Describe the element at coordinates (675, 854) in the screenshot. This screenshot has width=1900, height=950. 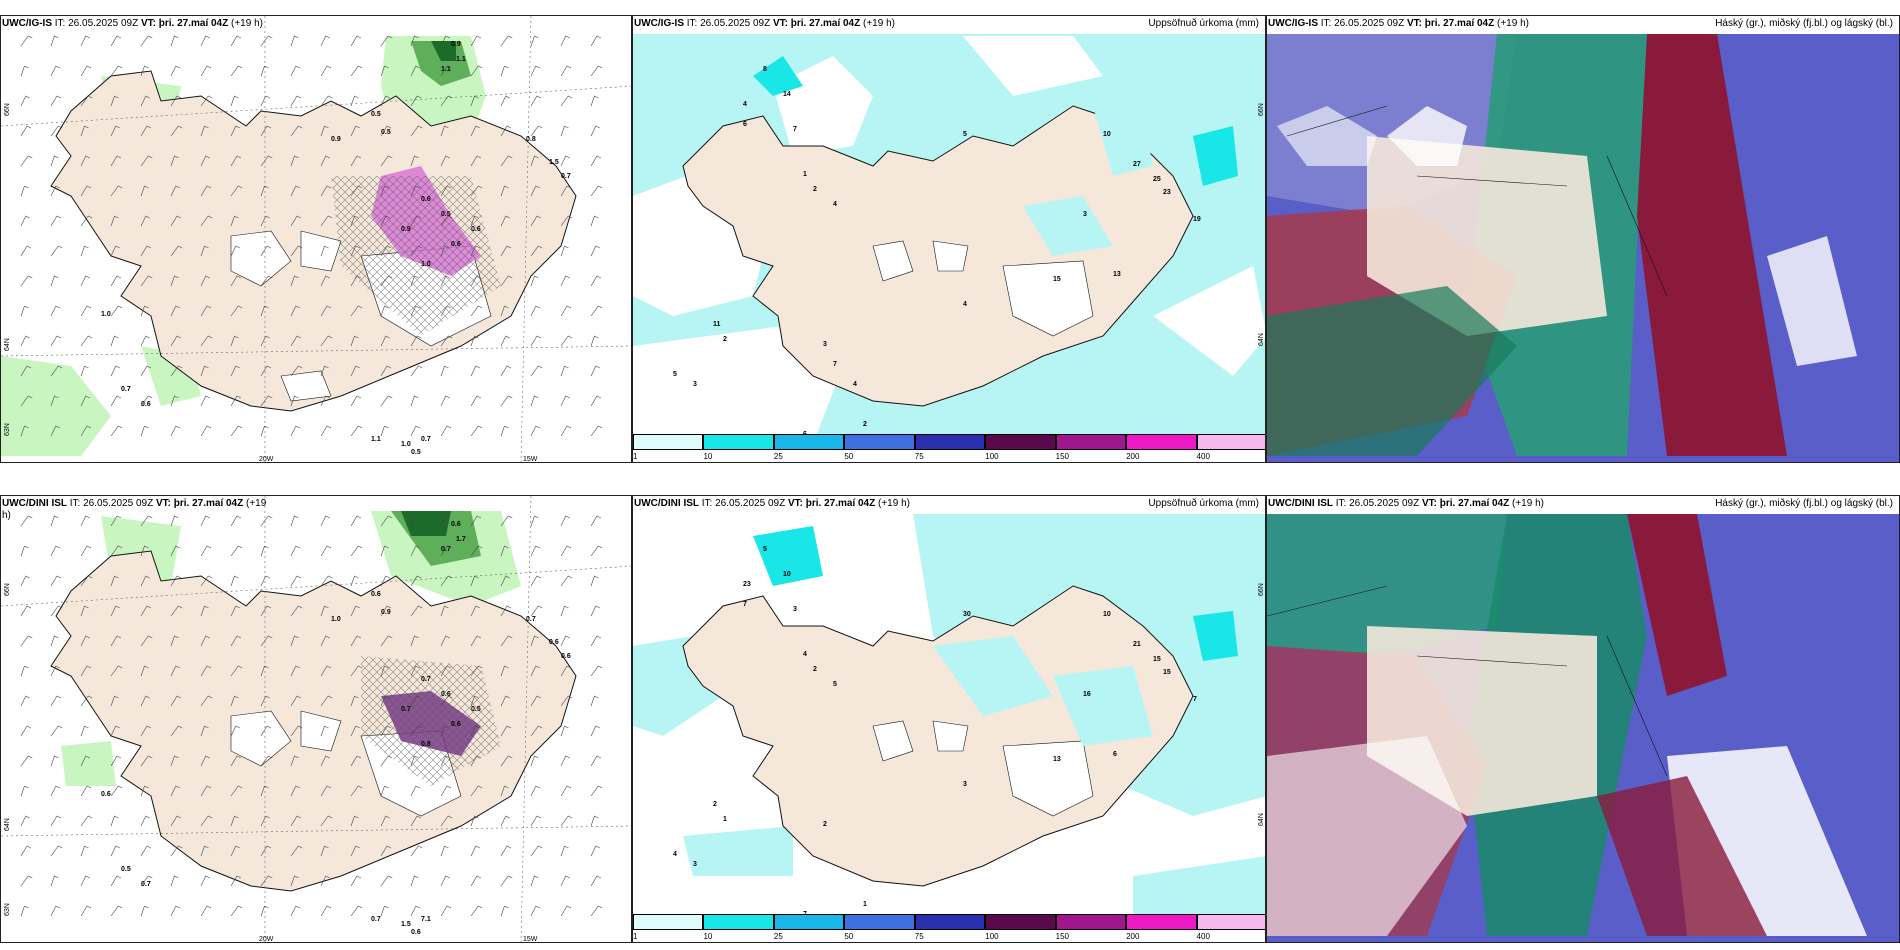
I see `value-label: 4` at that location.